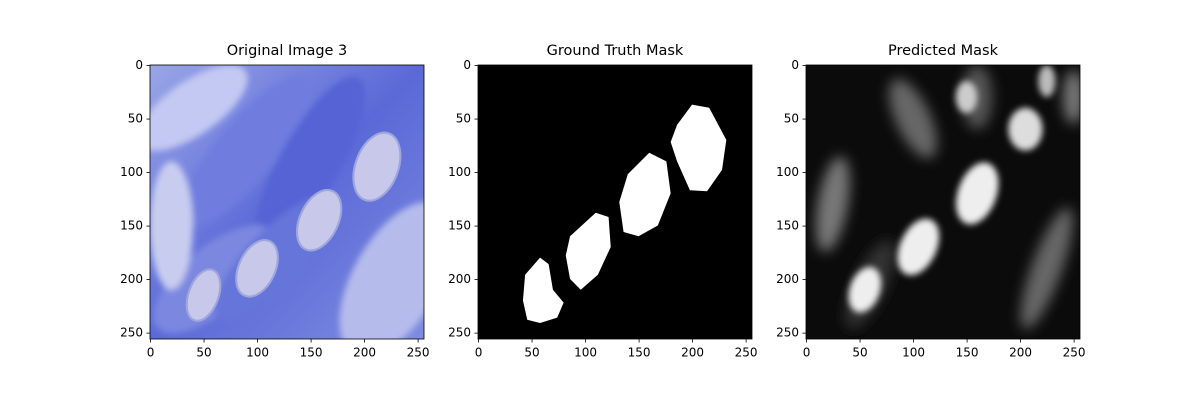 This screenshot has height=400, width=1200. Describe the element at coordinates (287, 51) in the screenshot. I see `chart-title: Original Image 3` at that location.